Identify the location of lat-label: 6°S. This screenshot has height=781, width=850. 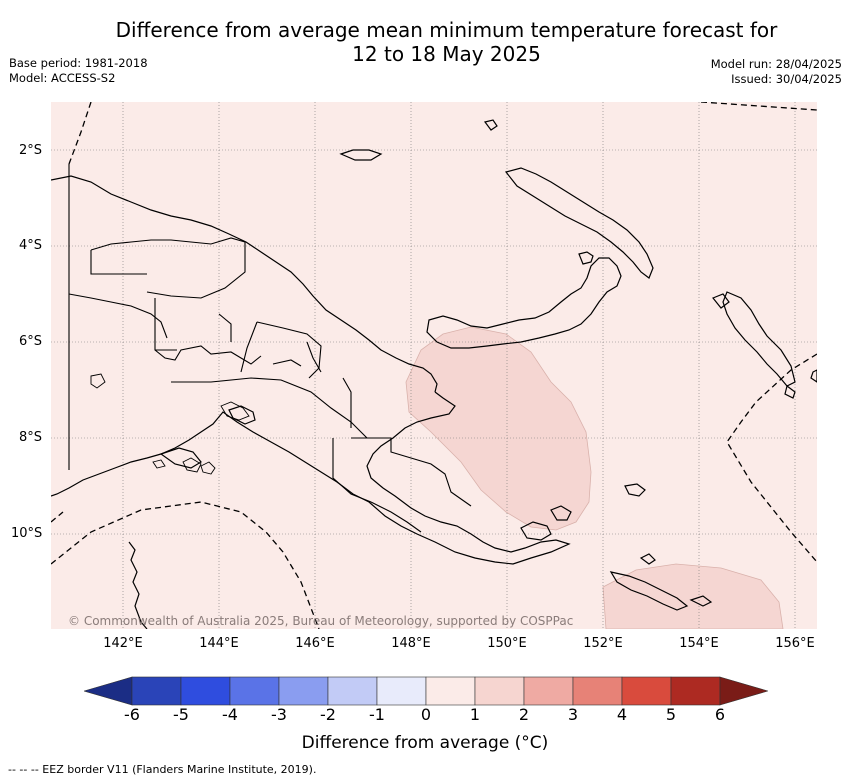
(31, 341).